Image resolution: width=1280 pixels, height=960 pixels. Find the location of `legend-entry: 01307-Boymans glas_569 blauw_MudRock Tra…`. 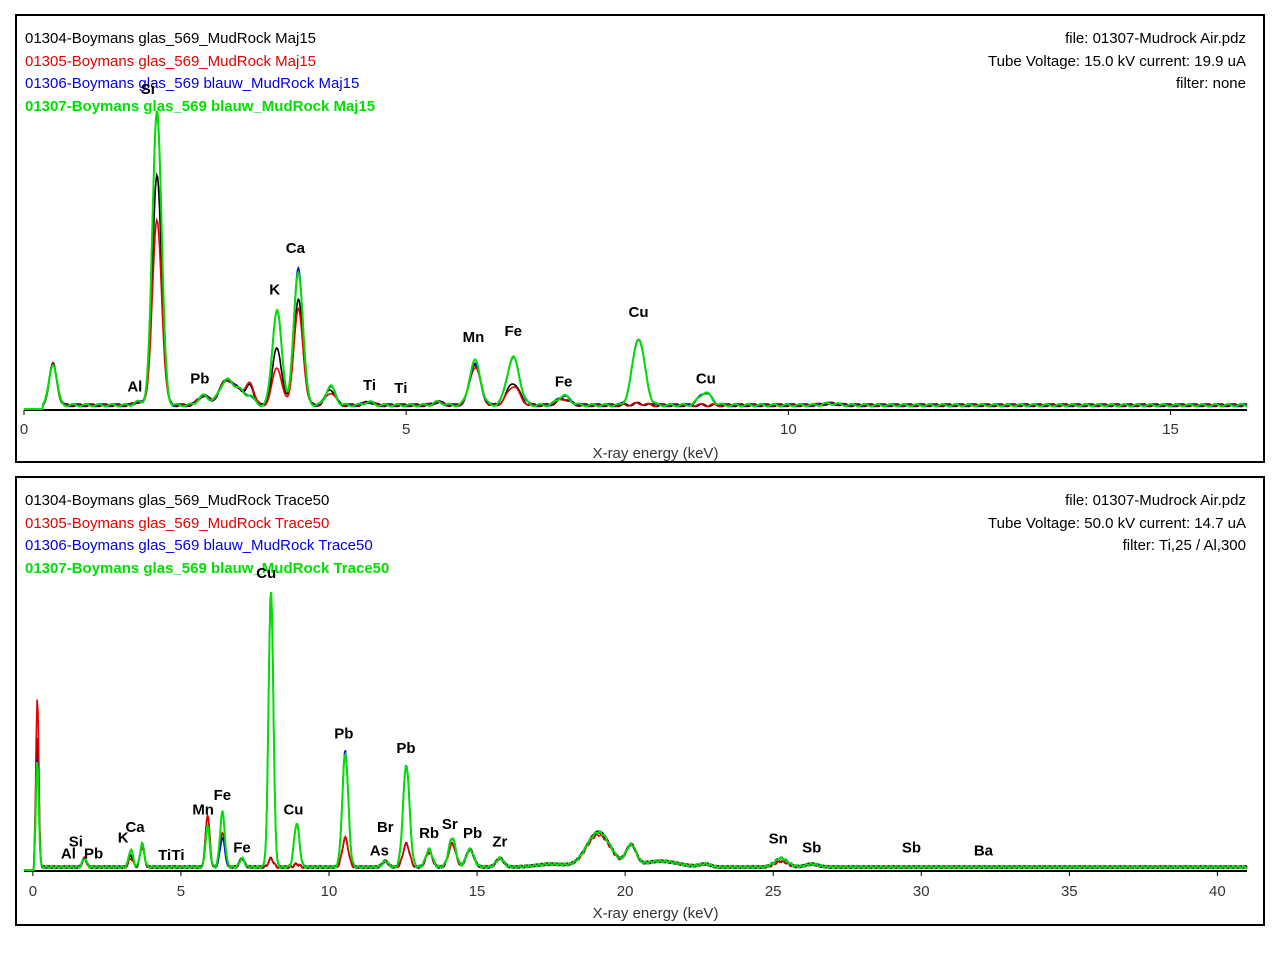

legend-entry: 01307-Boymans glas_569 blauw_MudRock Tra… is located at coordinates (207, 568).